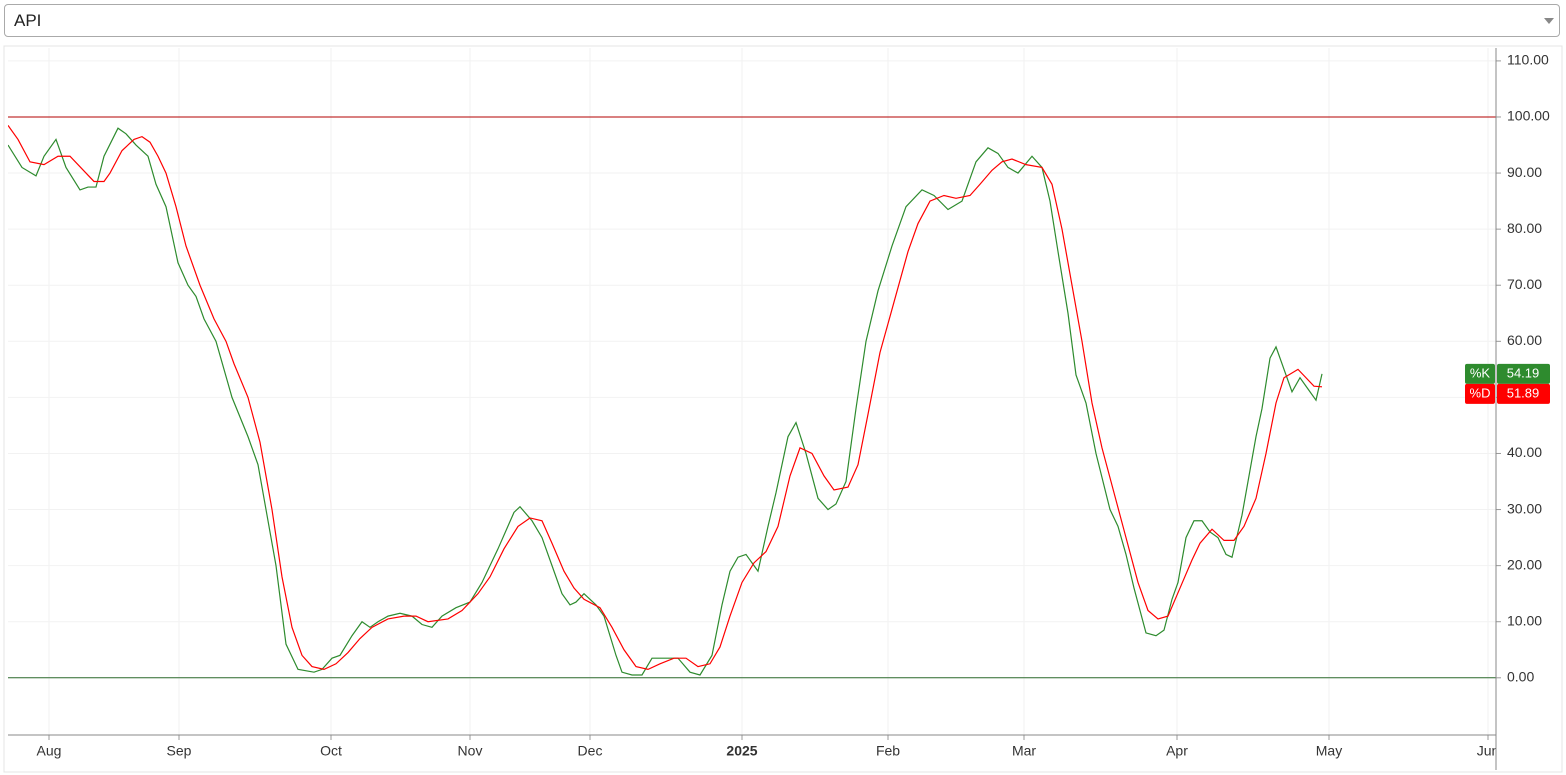  I want to click on x-tick-label: Sep, so click(179, 751).